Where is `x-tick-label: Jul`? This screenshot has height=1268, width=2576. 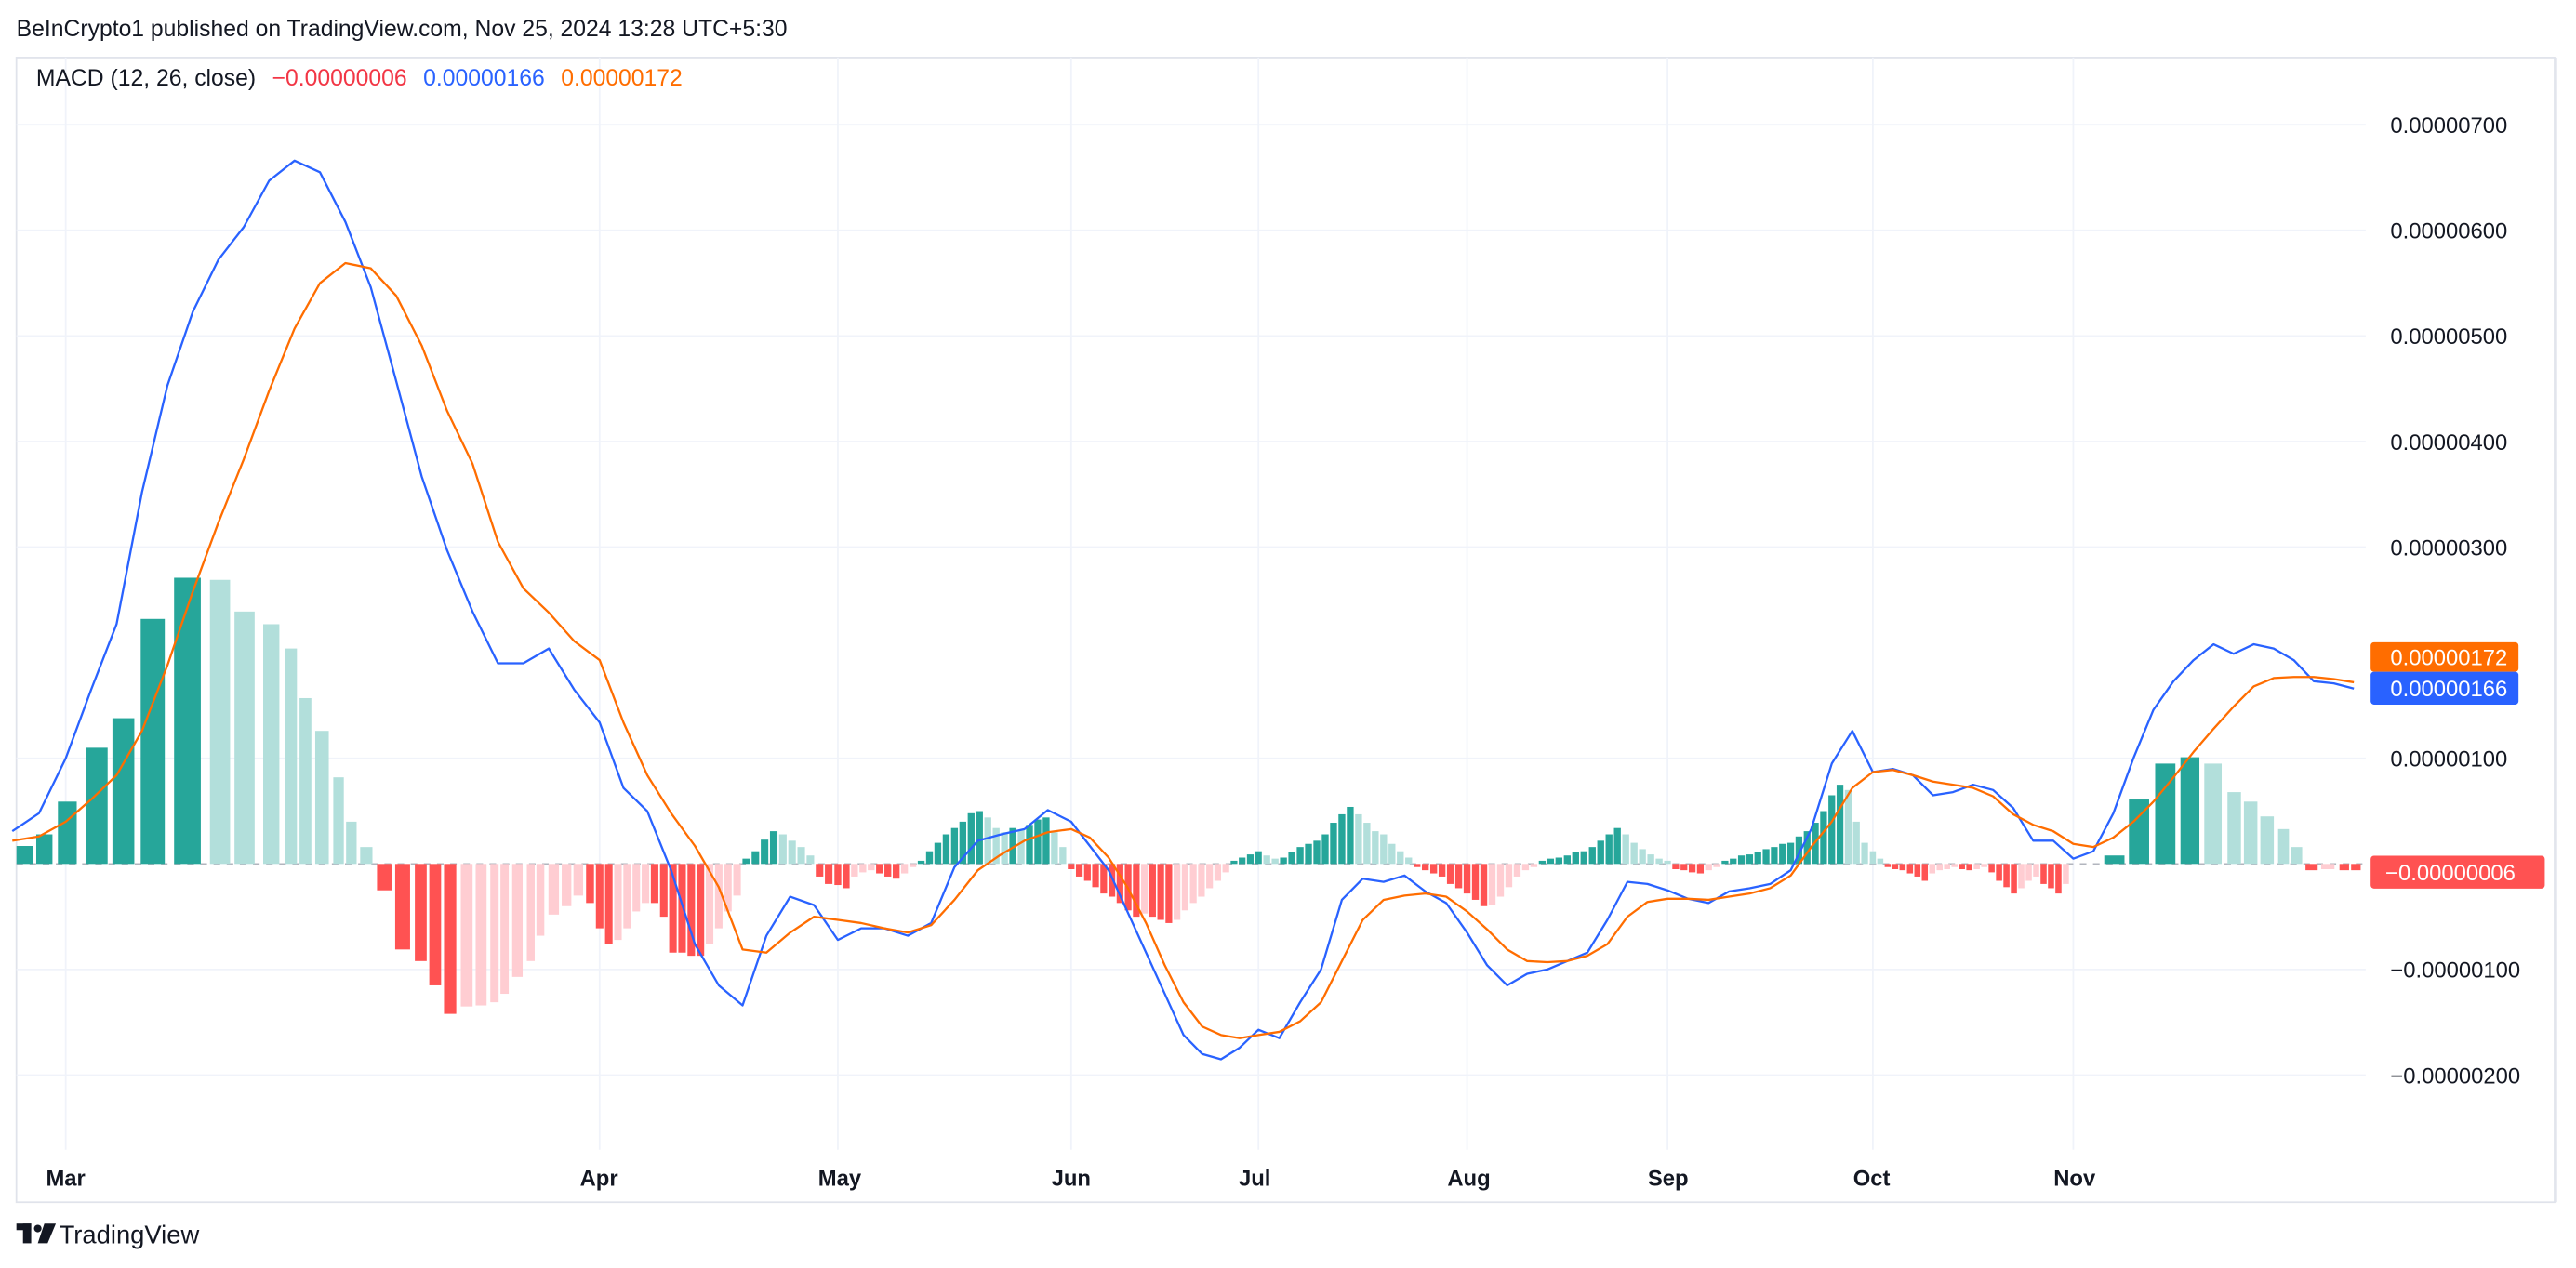
x-tick-label: Jul is located at coordinates (1254, 1179).